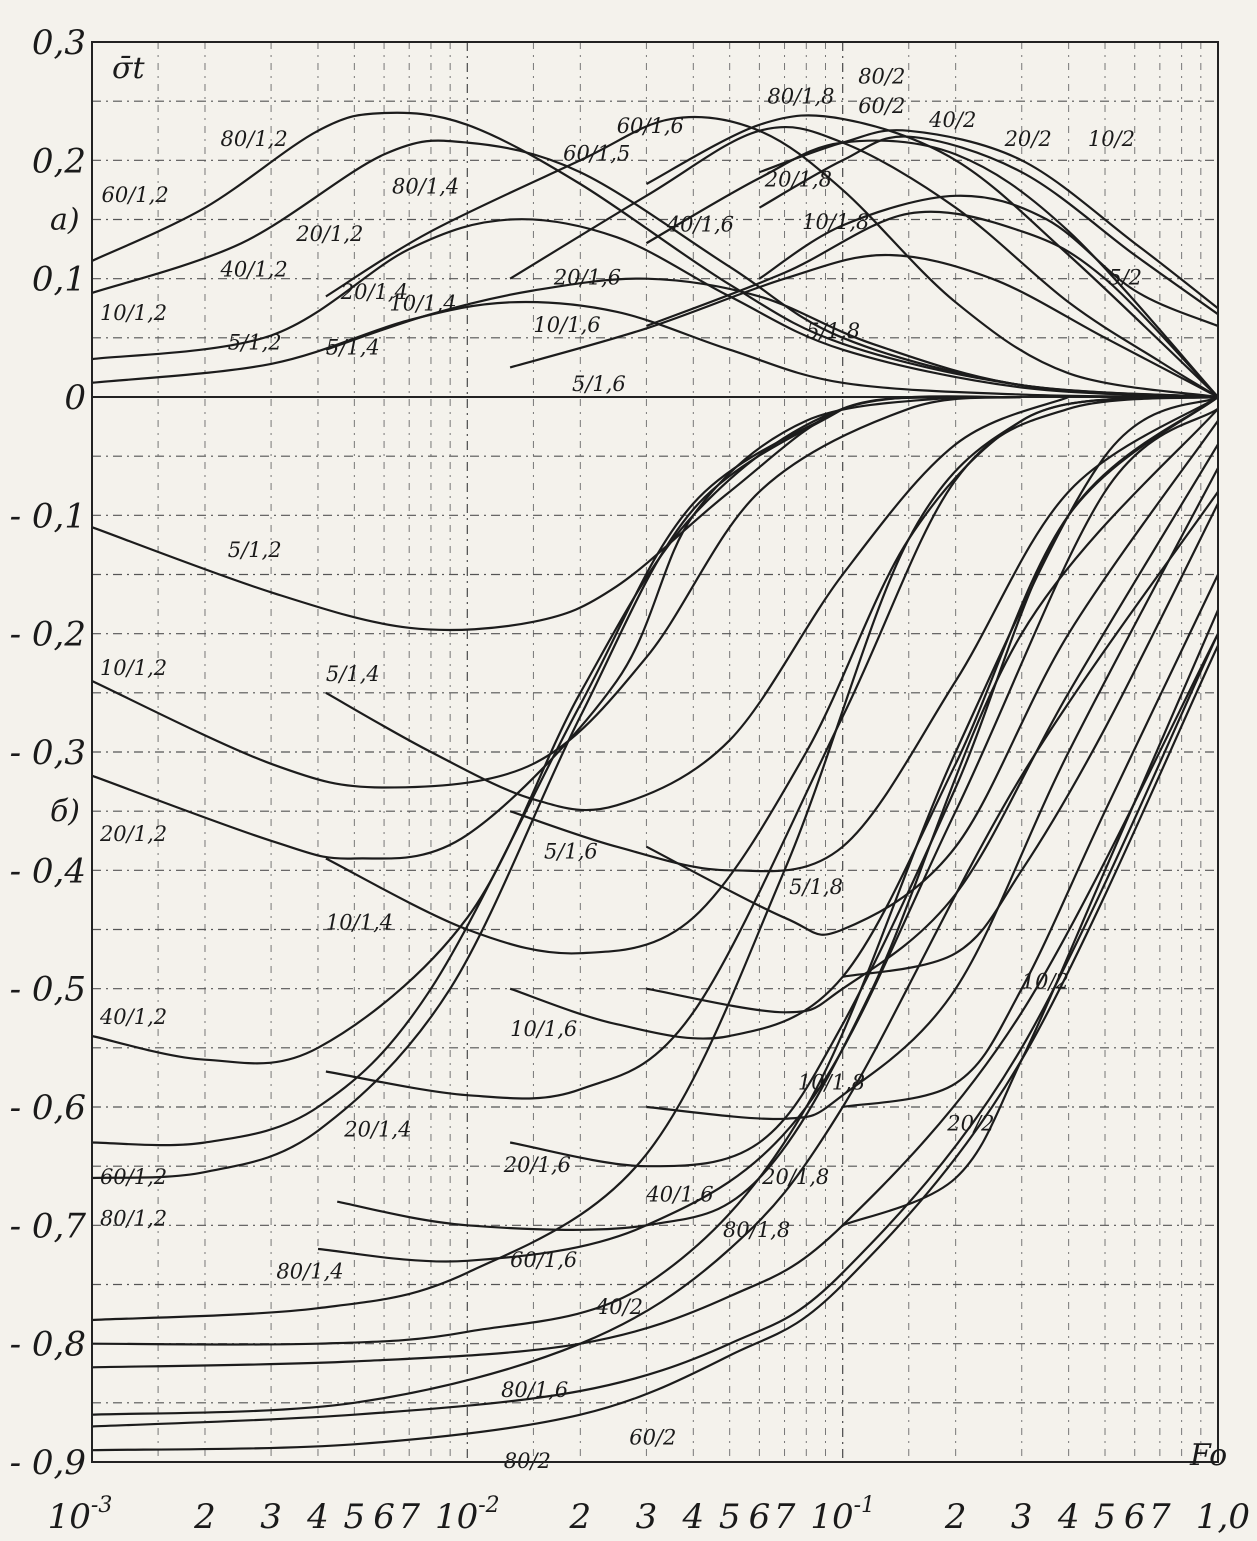 This screenshot has width=1257, height=1541. I want to click on y-tick-label: - 0,2, so click(48, 635).